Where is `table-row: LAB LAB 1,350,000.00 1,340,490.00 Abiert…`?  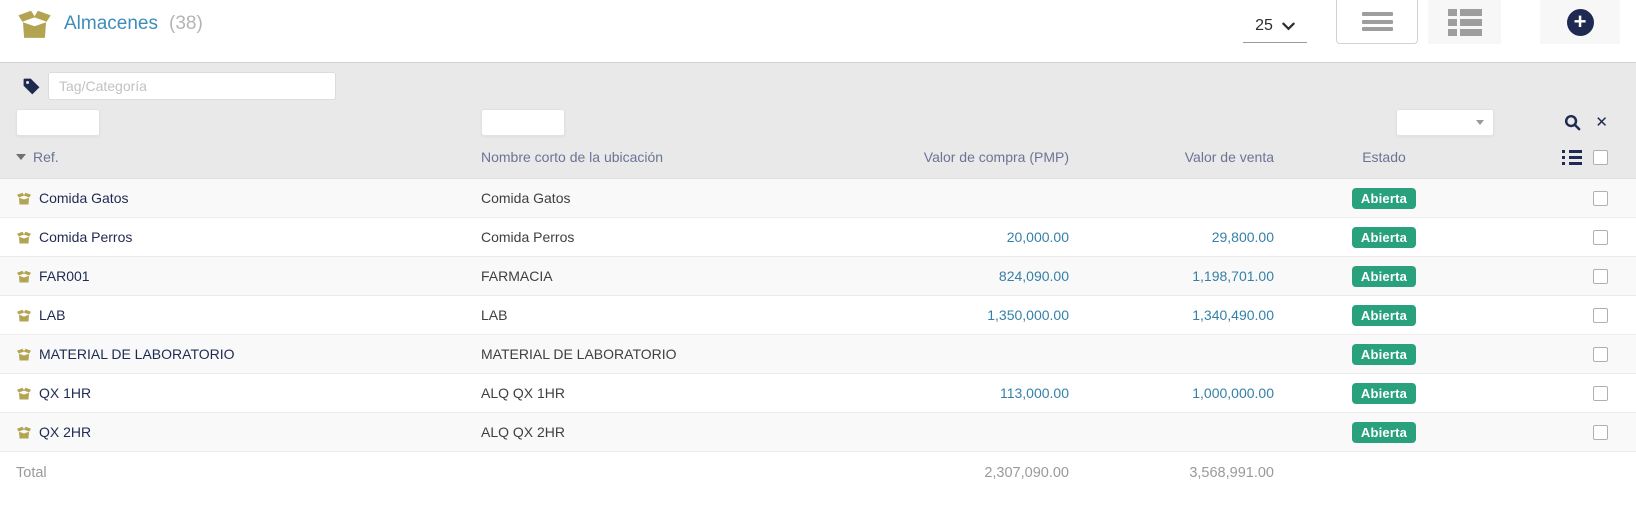
table-row: LAB LAB 1,350,000.00 1,340,490.00 Abiert… is located at coordinates (818, 315).